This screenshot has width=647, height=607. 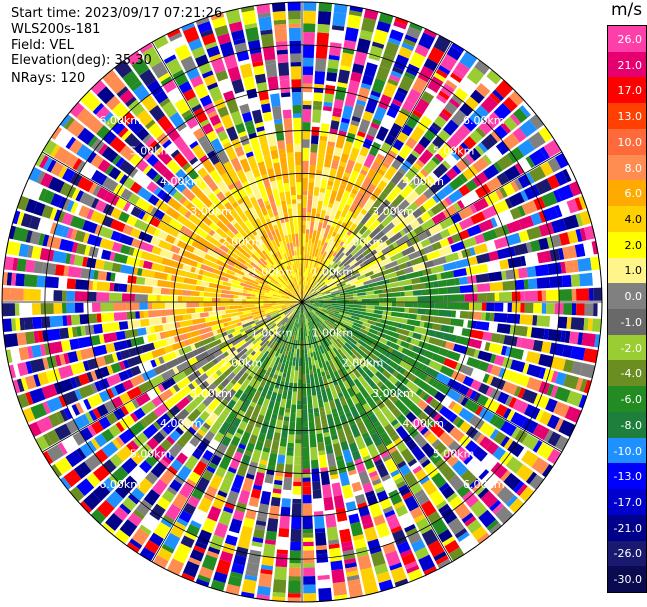 What do you see at coordinates (627, 528) in the screenshot?
I see `colorbar-tick-label: -21.0` at bounding box center [627, 528].